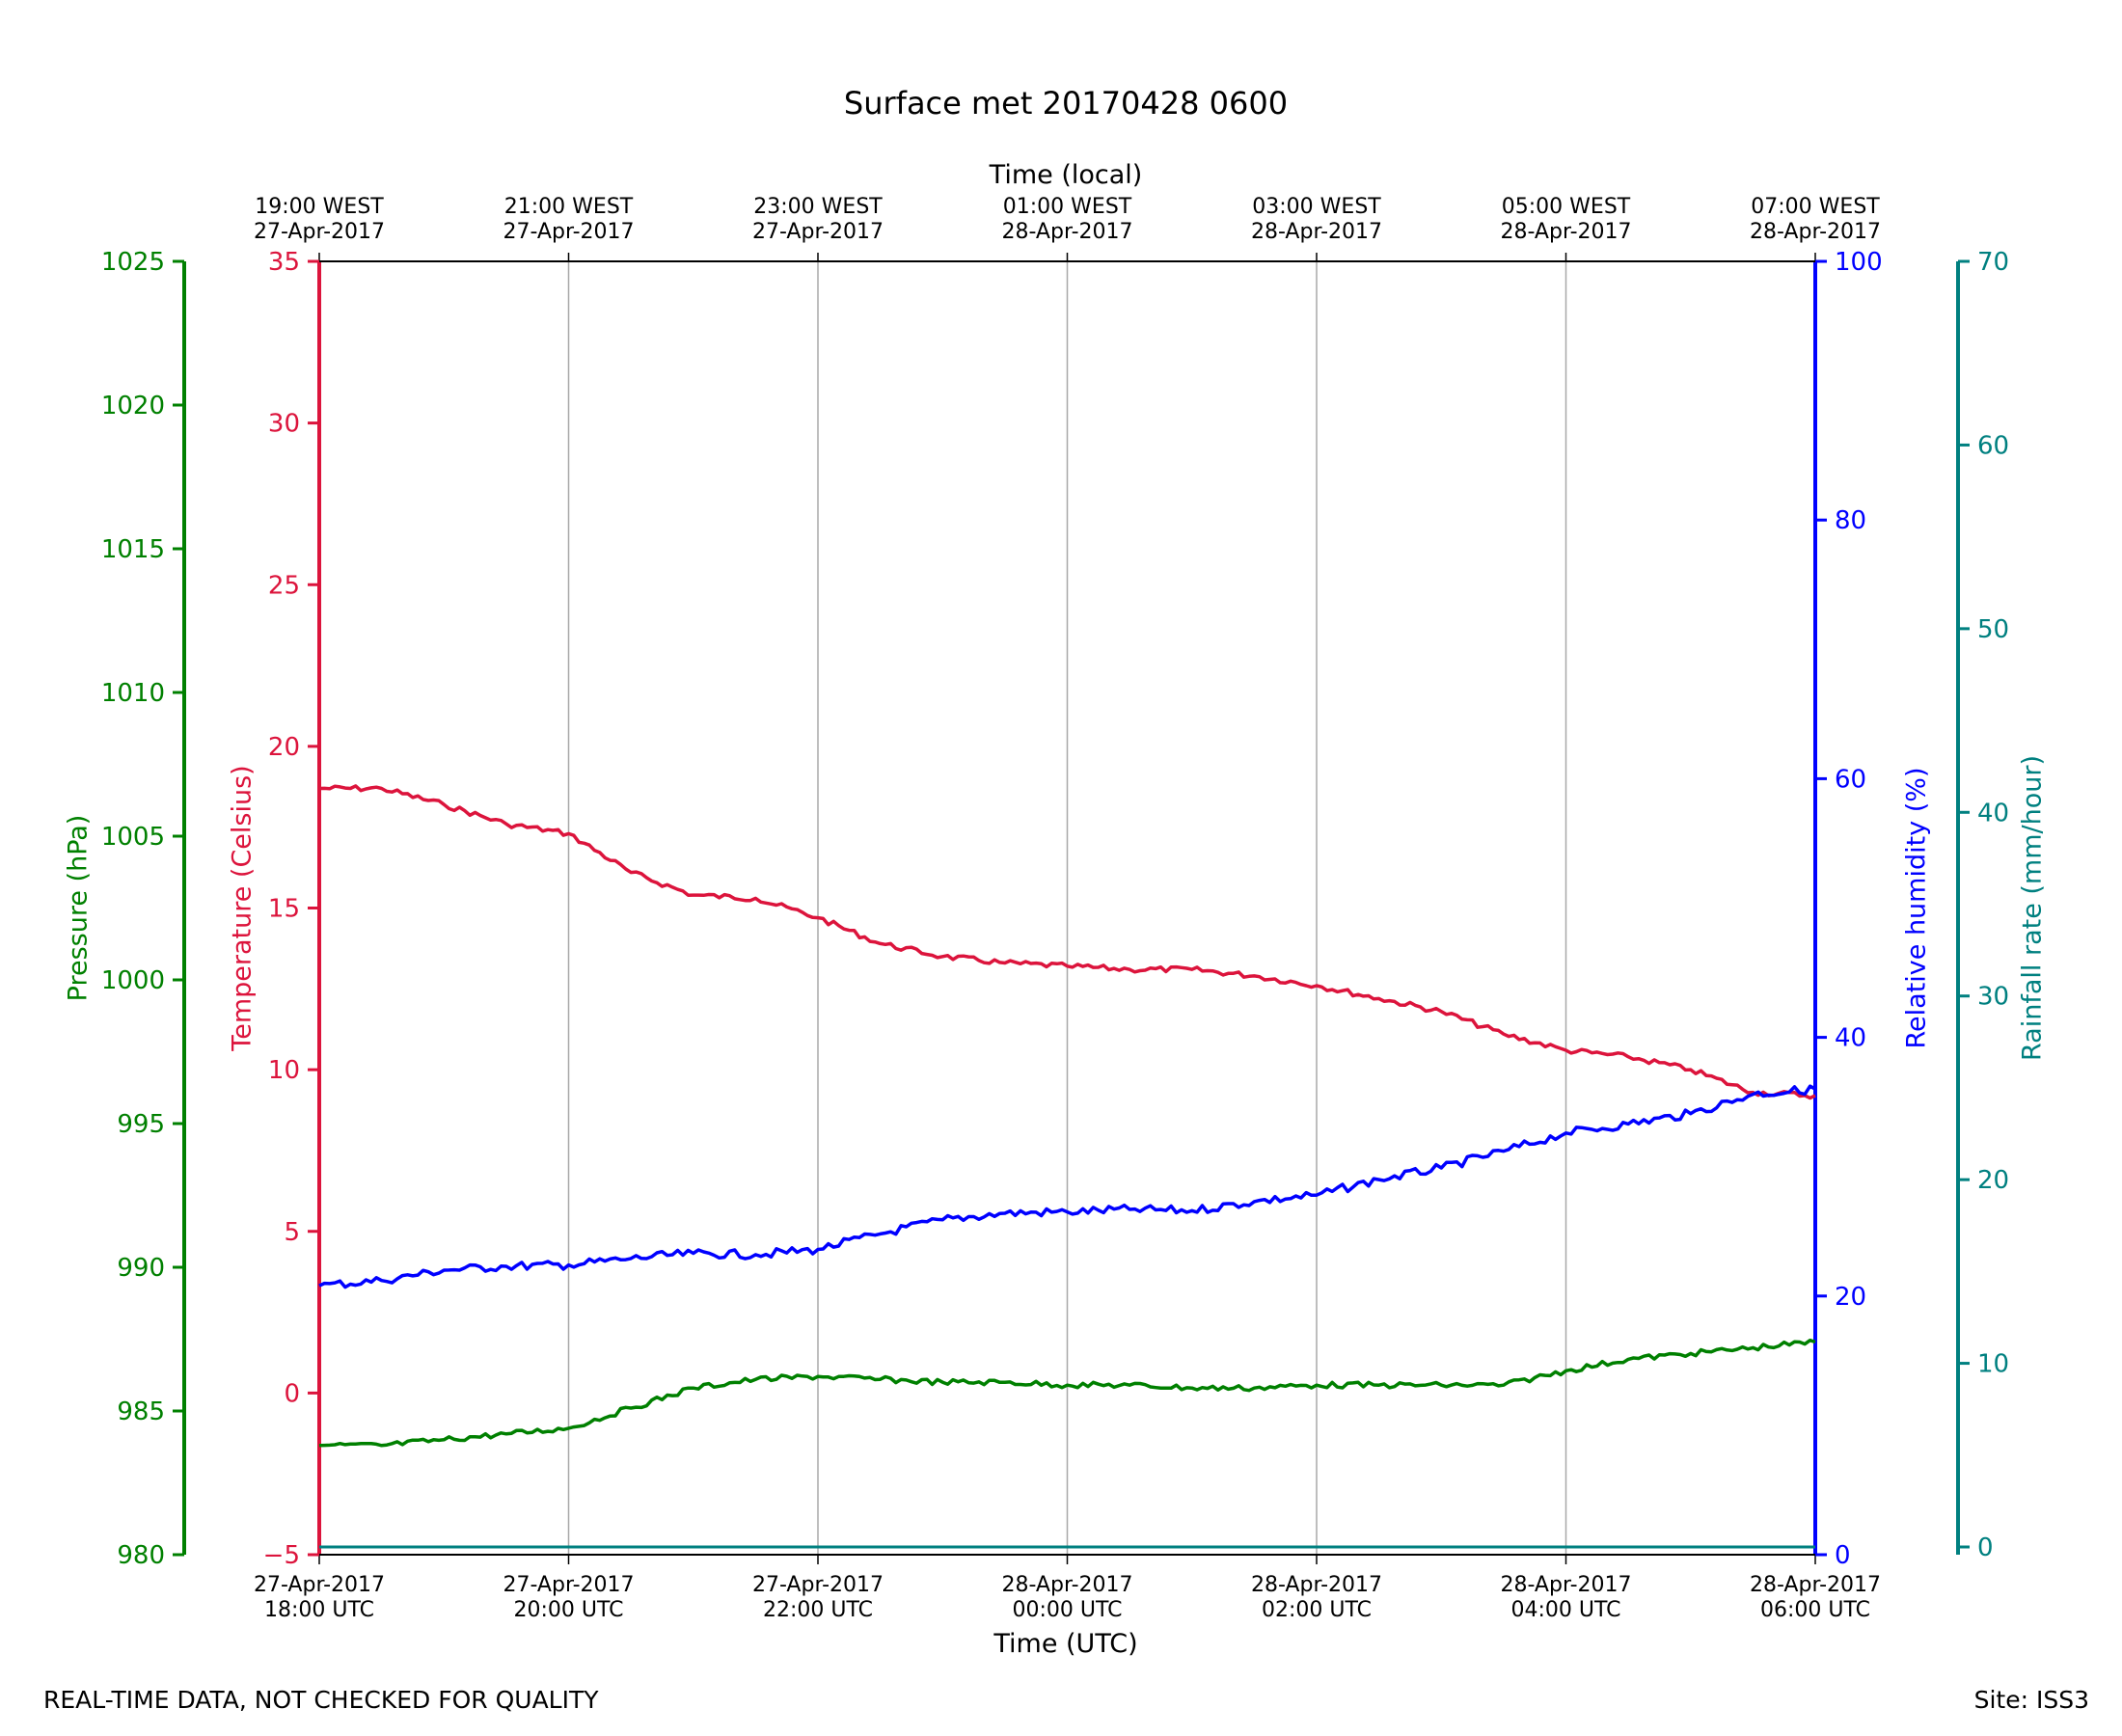 This screenshot has height=1736, width=2122. Describe the element at coordinates (133, 406) in the screenshot. I see `y-tick-label-pressure: 1020` at that location.